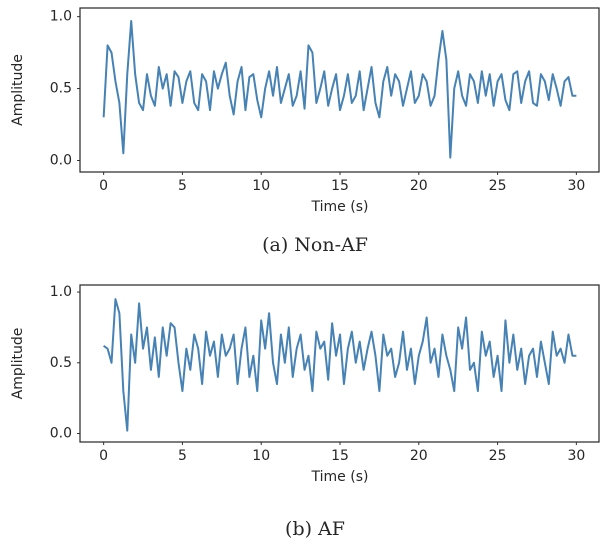  What do you see at coordinates (315, 529) in the screenshot?
I see `caption: (b) AF` at bounding box center [315, 529].